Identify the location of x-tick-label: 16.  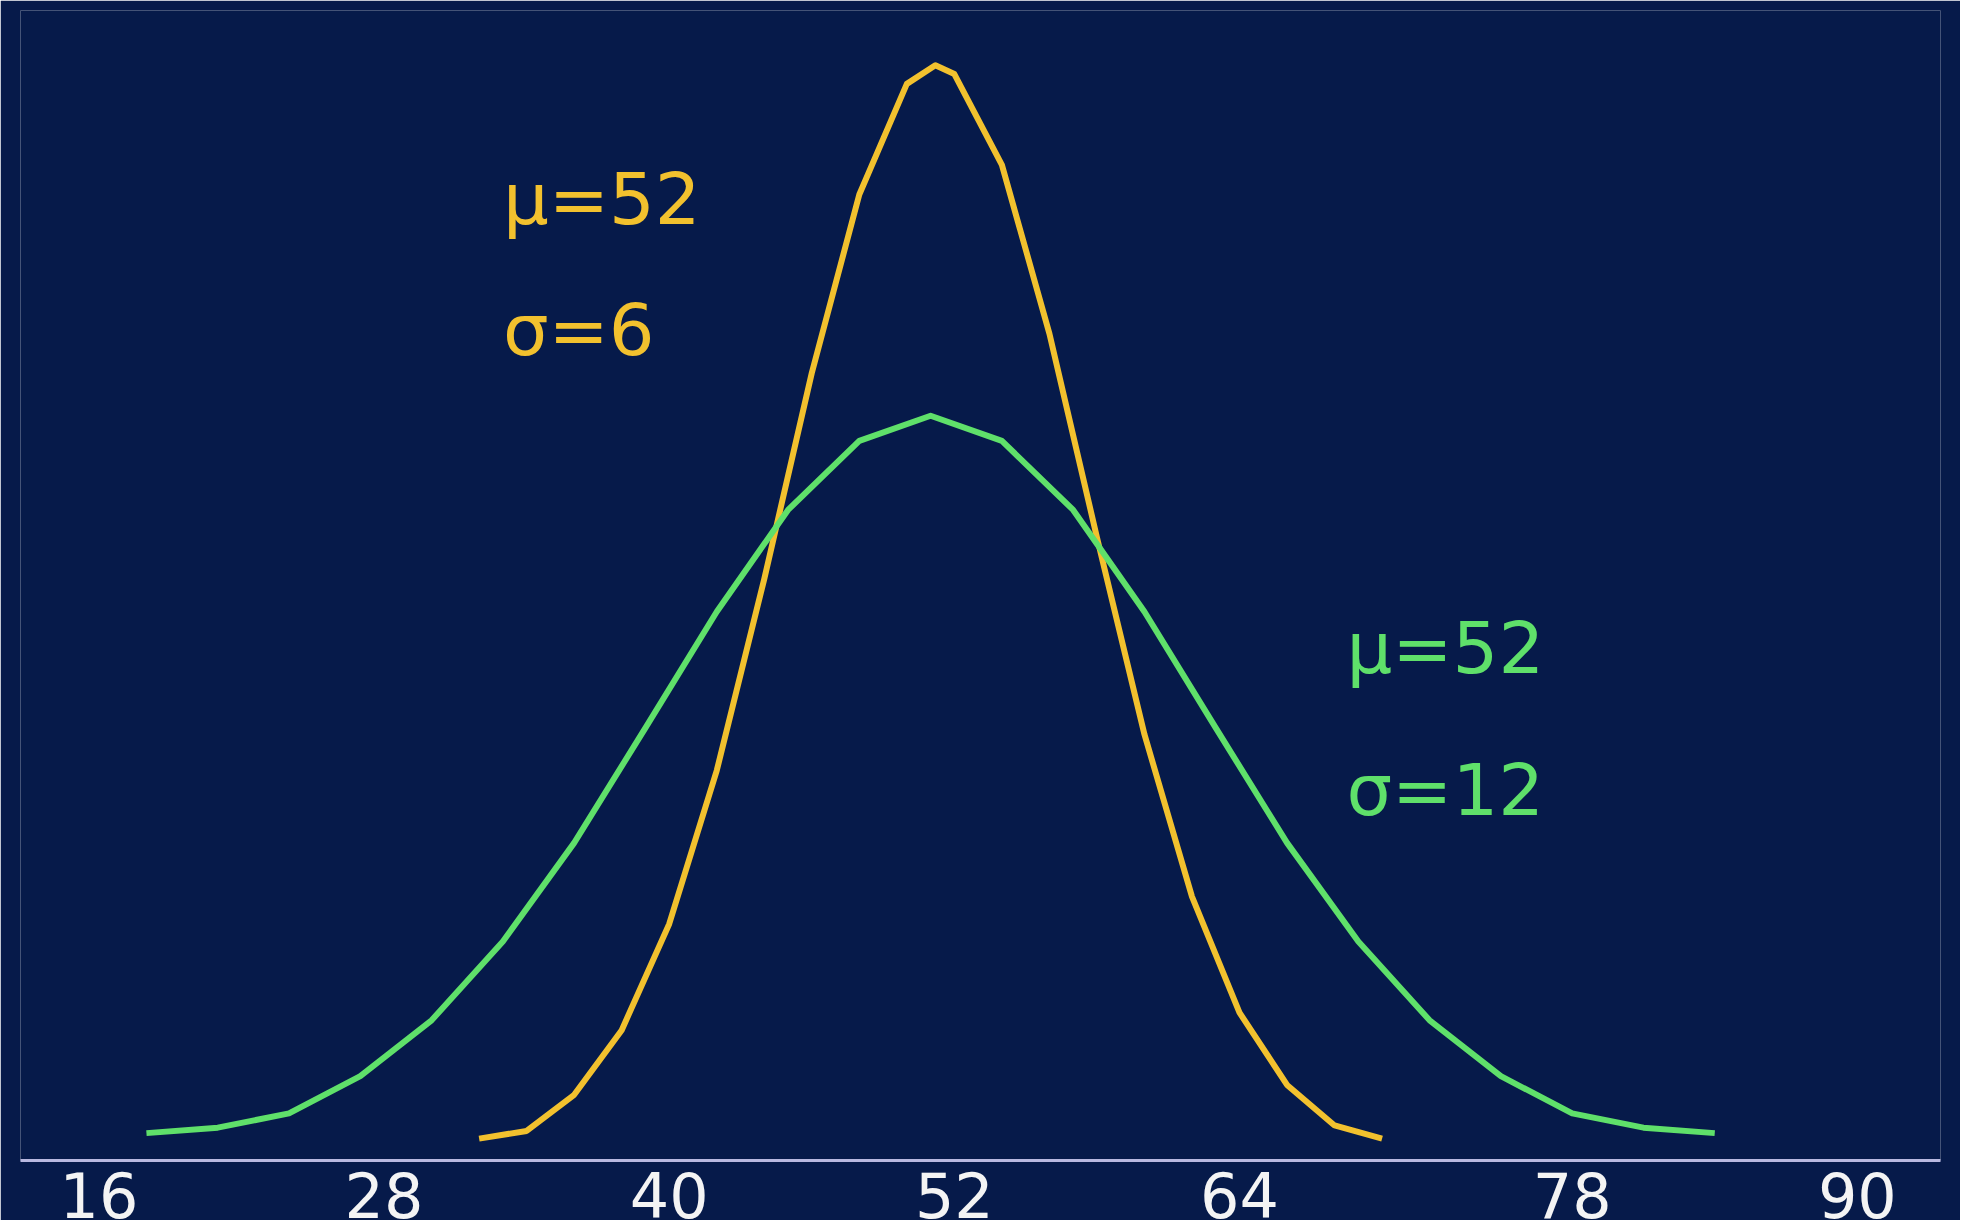
(99, 1195).